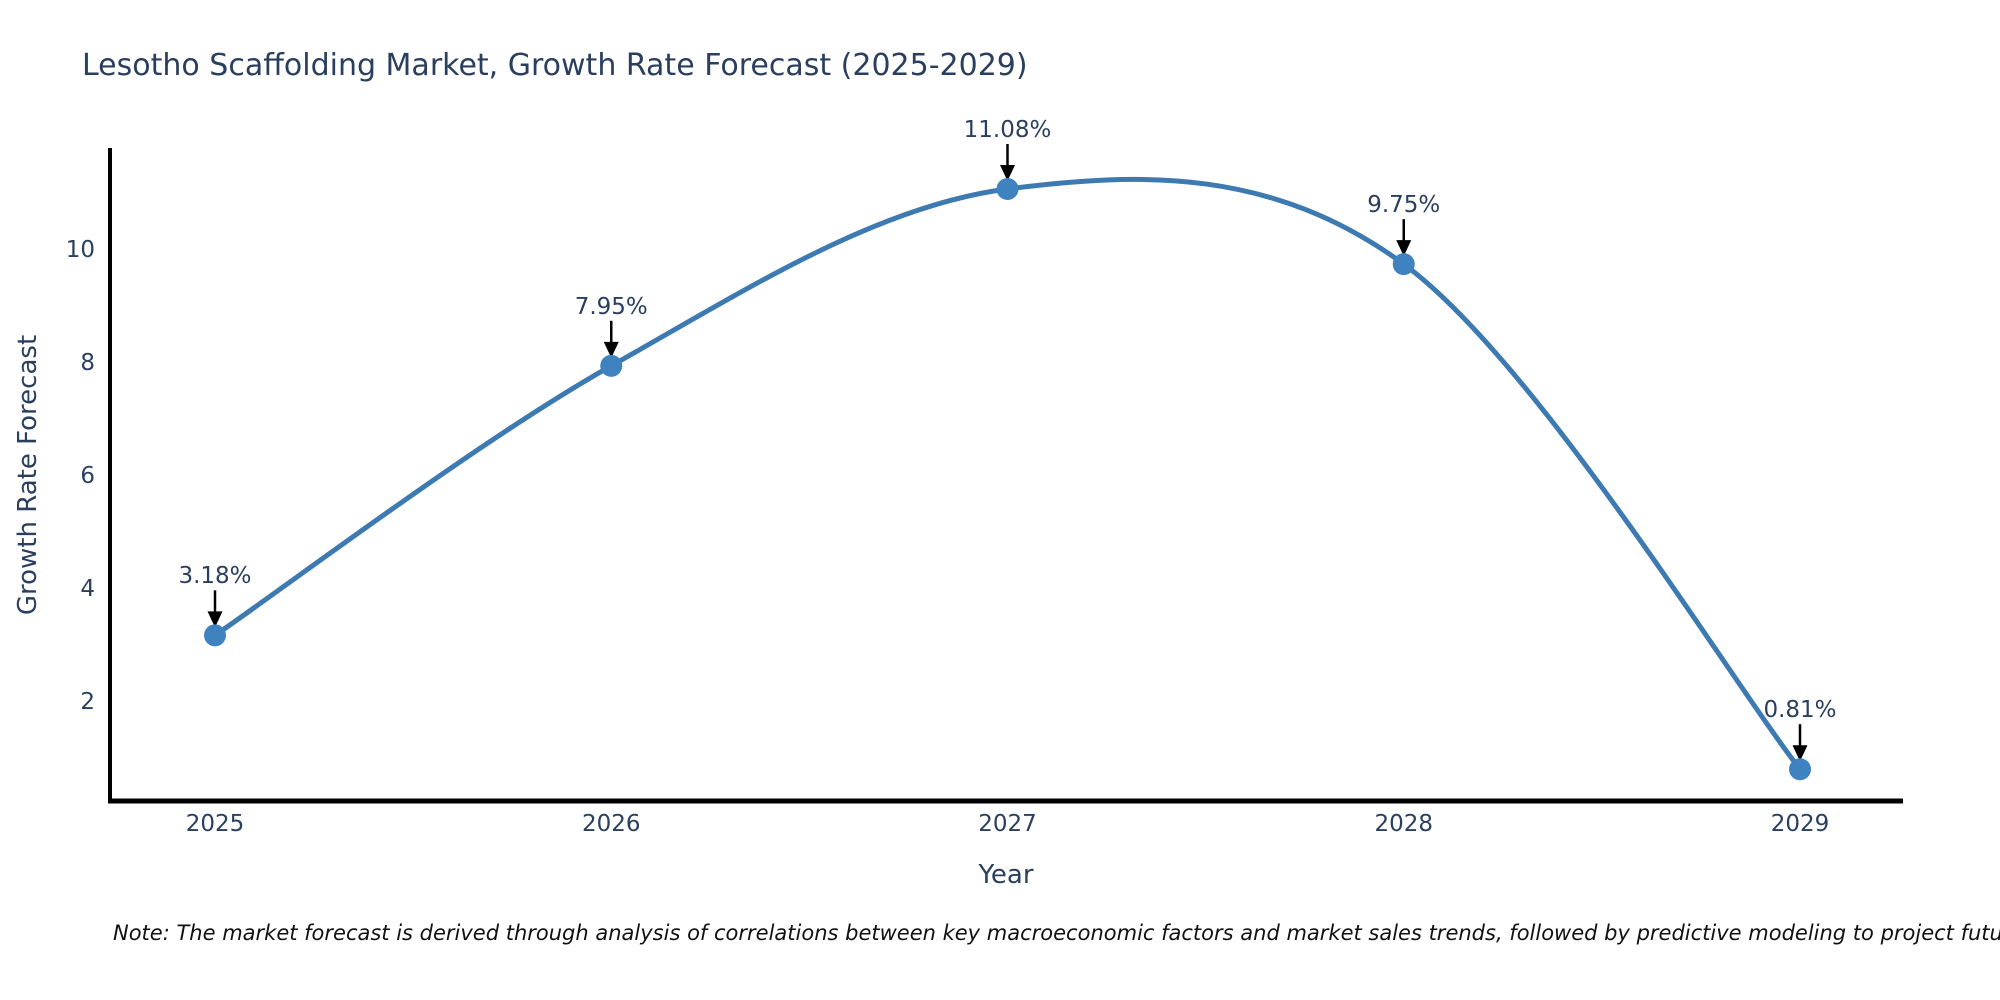  I want to click on y-tick-label: 4, so click(87, 589).